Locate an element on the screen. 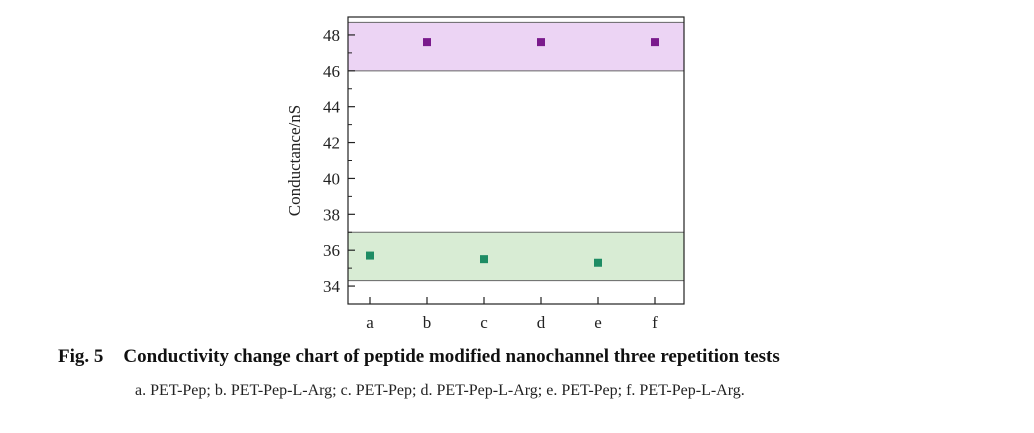 The image size is (1034, 433). x-tick-label: f is located at coordinates (655, 322).